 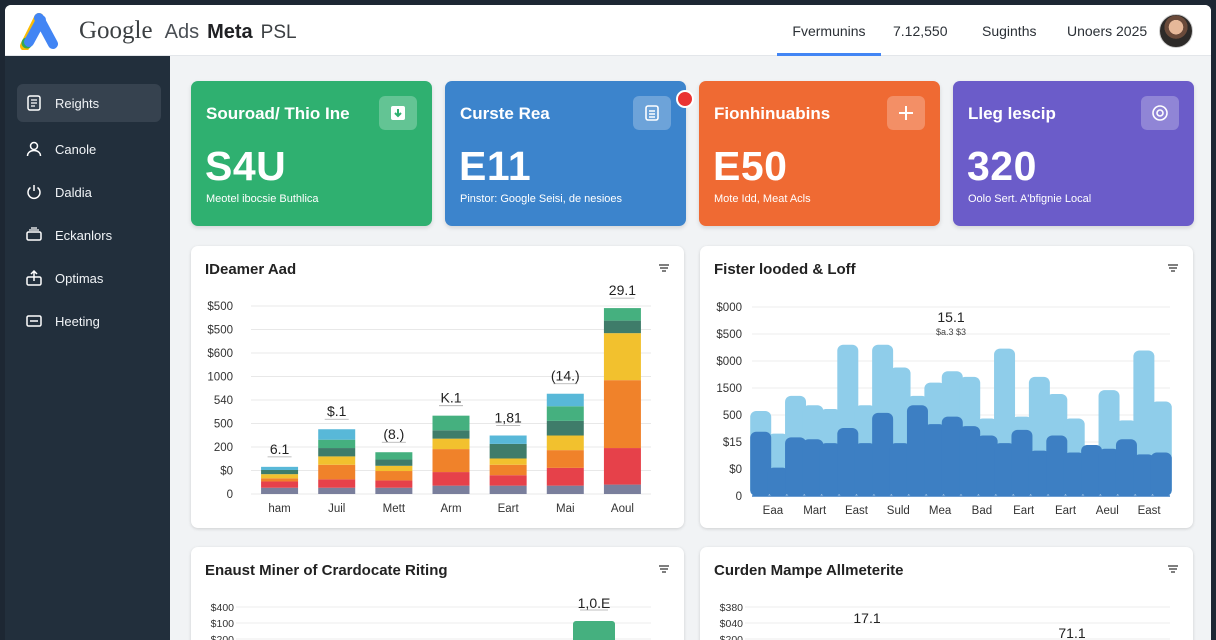 What do you see at coordinates (906, 113) in the screenshot?
I see `plus-icon` at bounding box center [906, 113].